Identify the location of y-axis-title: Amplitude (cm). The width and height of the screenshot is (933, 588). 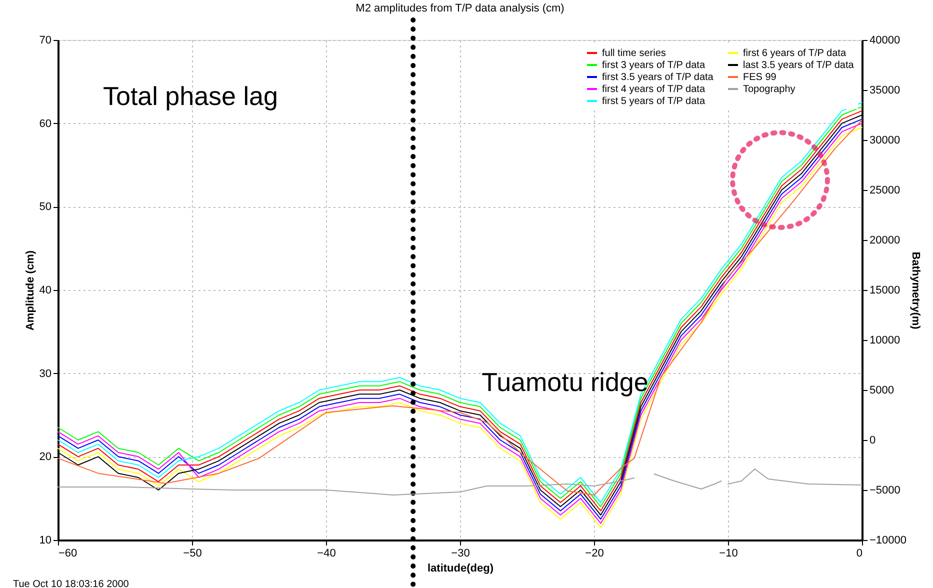
(30, 290).